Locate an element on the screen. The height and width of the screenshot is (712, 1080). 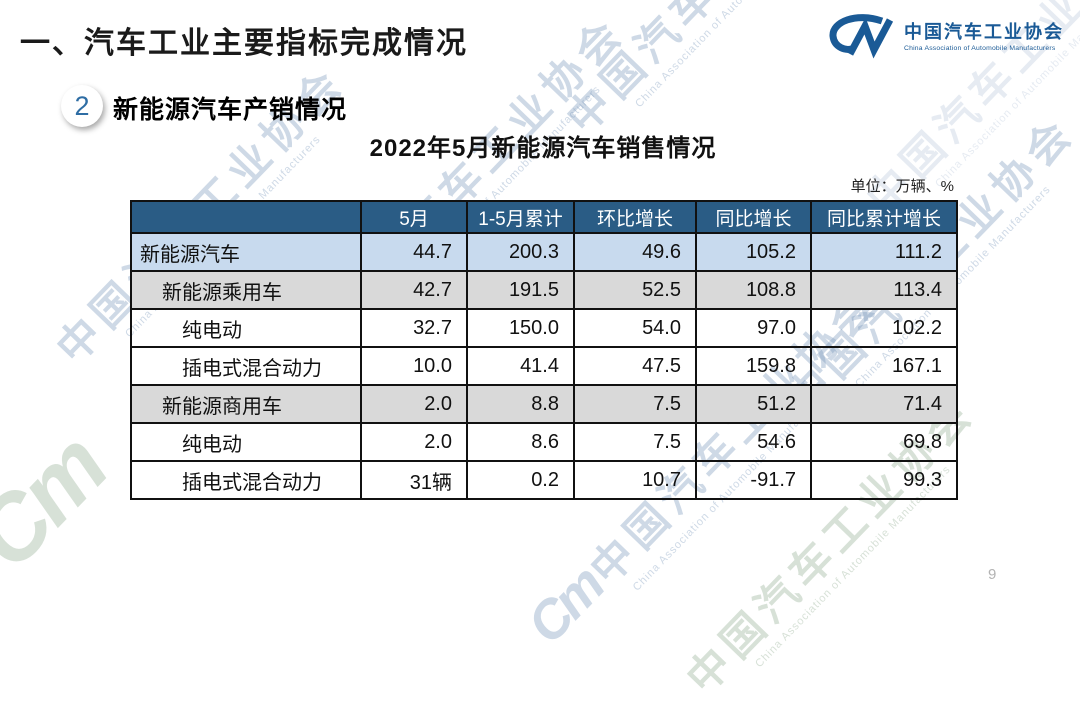
cell-value: 8.8 is located at coordinates (520, 404).